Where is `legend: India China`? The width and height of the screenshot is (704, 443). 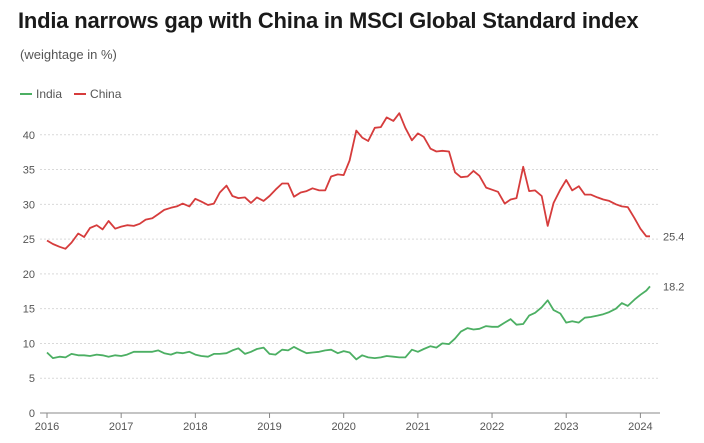
legend: India China is located at coordinates (70, 94).